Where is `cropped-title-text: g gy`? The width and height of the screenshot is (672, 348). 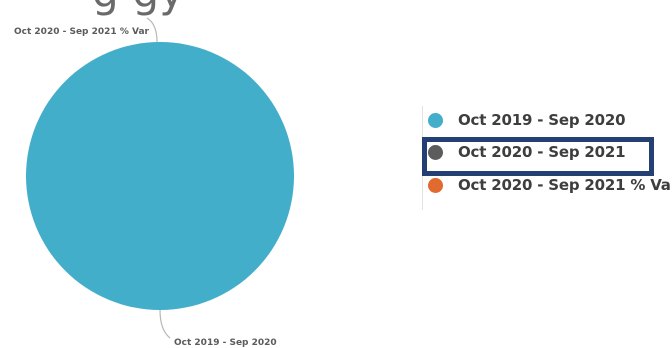
cropped-title-text: g gy is located at coordinates (138, 8).